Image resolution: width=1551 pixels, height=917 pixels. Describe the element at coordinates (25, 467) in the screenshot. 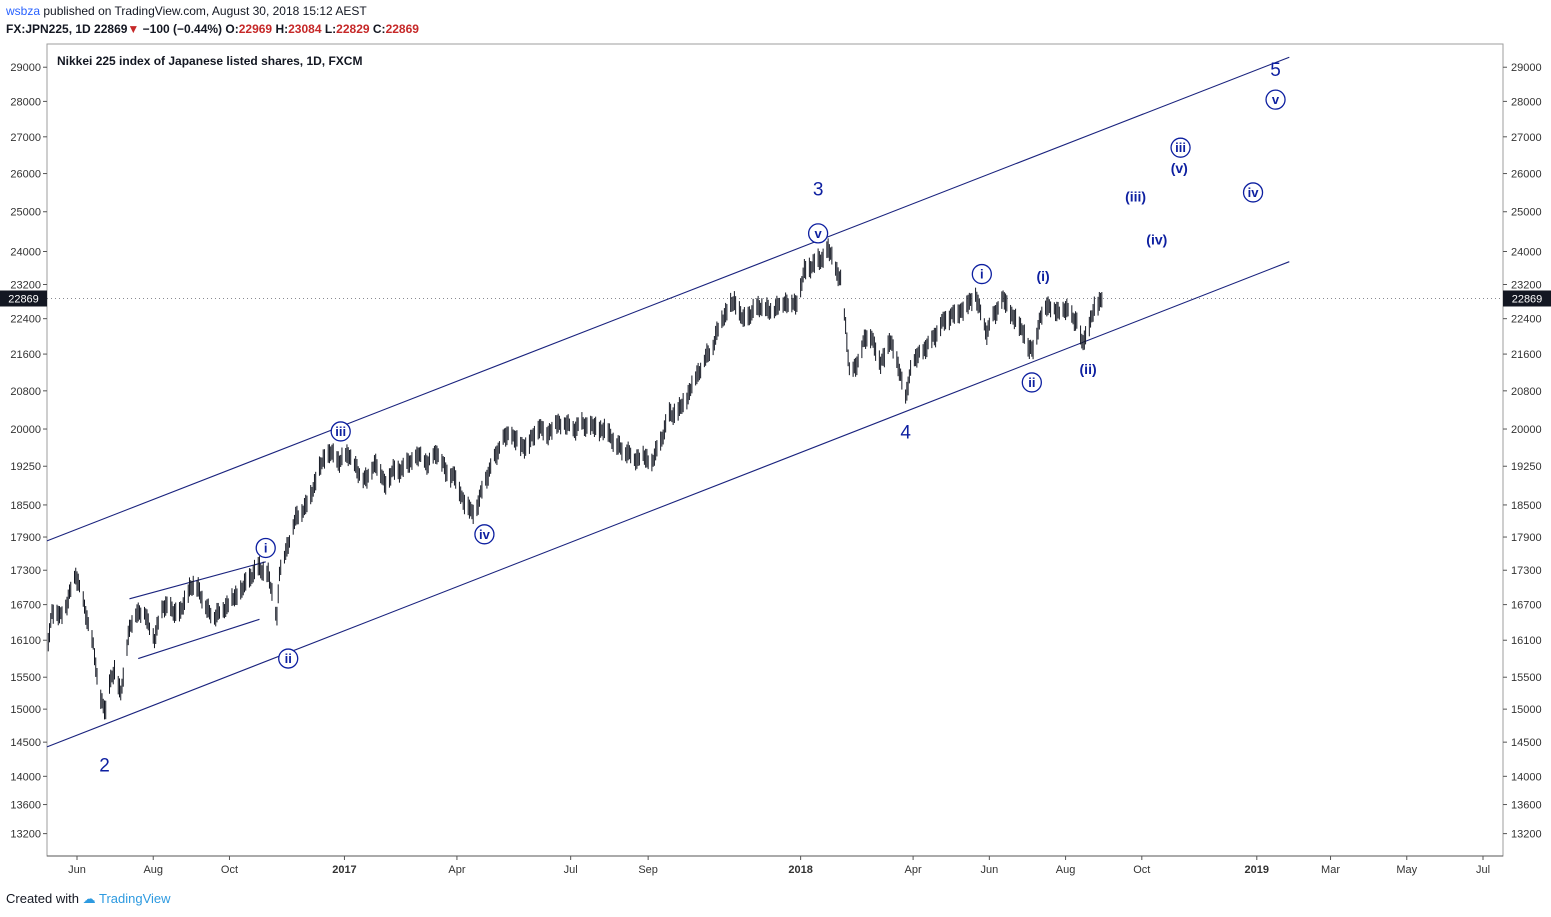

I see `y-tick-label-left: 19250` at that location.